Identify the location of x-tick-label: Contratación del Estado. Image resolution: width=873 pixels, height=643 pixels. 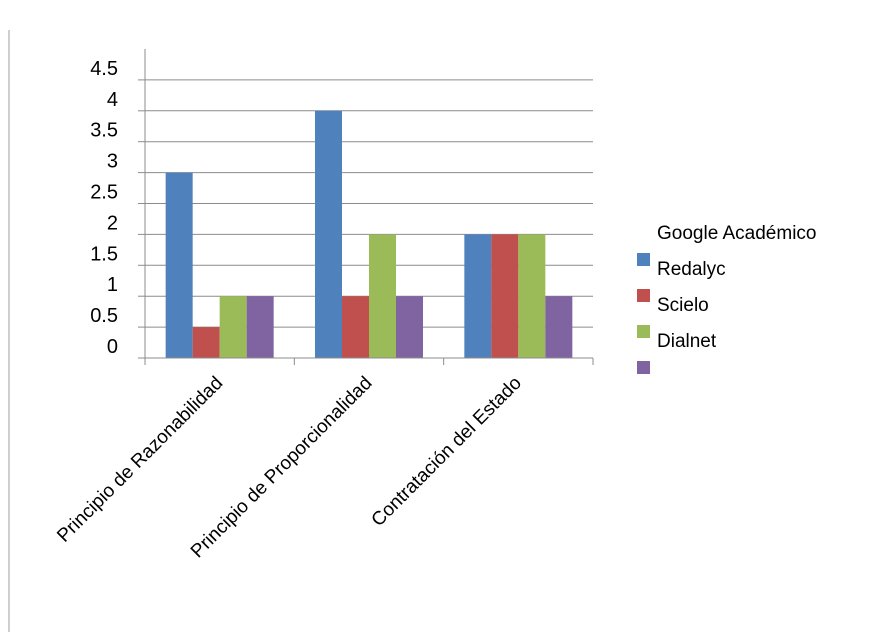
(447, 452).